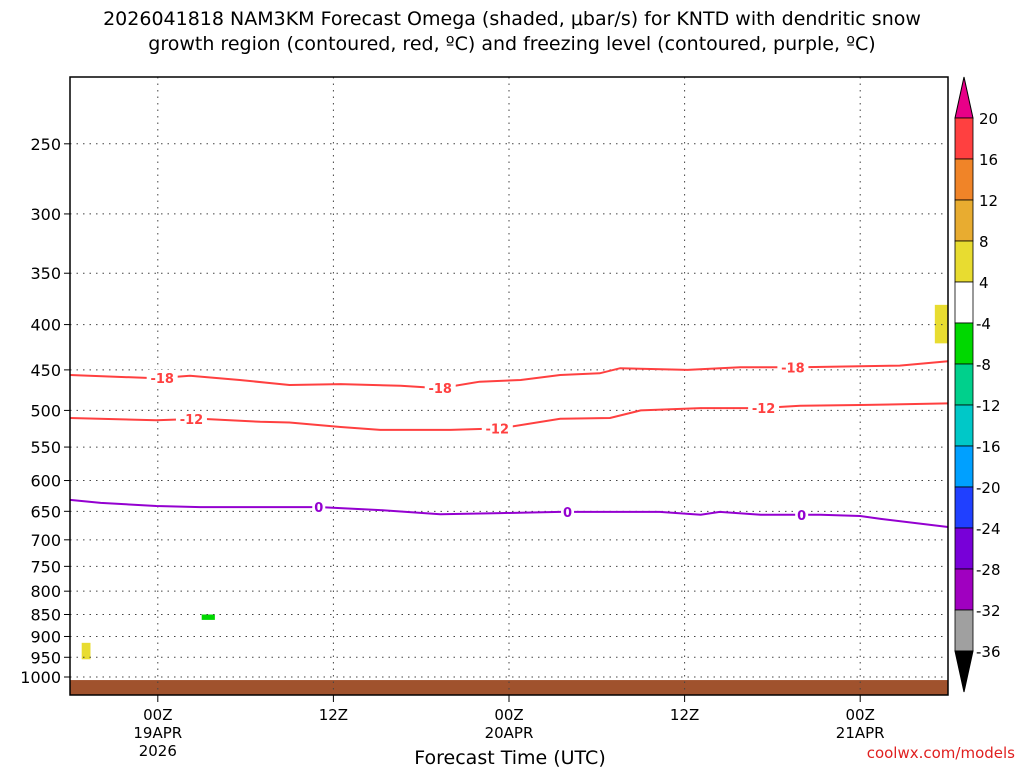 Image resolution: width=1024 pixels, height=772 pixels. What do you see at coordinates (988, 611) in the screenshot?
I see `colorbar-label: -32` at bounding box center [988, 611].